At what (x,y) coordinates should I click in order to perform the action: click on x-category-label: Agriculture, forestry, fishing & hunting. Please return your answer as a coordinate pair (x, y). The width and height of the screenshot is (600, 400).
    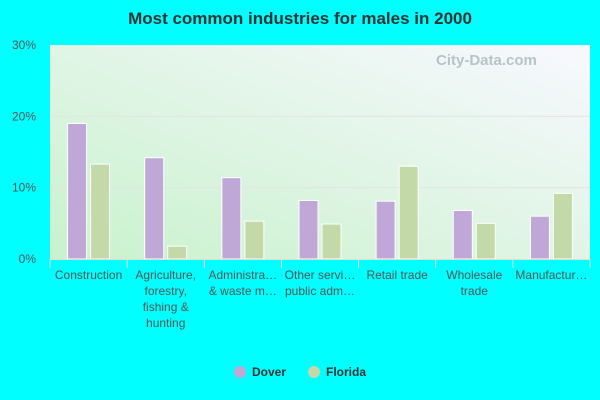
    Looking at the image, I should click on (165, 299).